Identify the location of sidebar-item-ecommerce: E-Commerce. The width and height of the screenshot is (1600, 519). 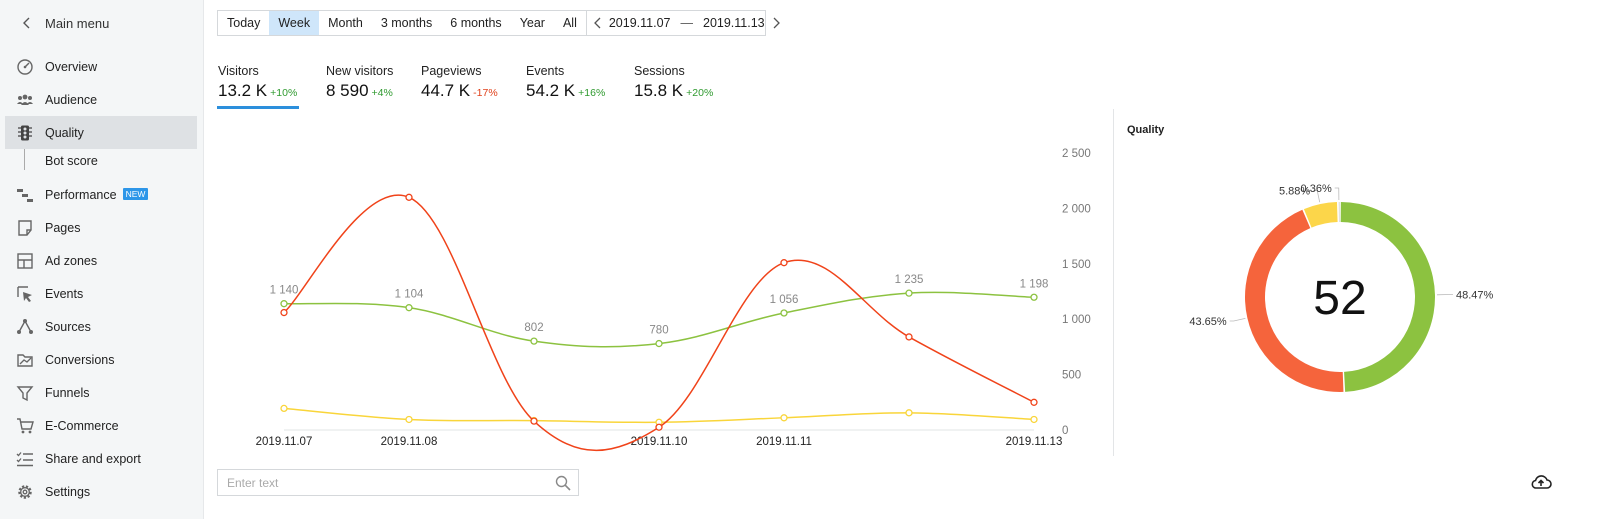
(101, 425).